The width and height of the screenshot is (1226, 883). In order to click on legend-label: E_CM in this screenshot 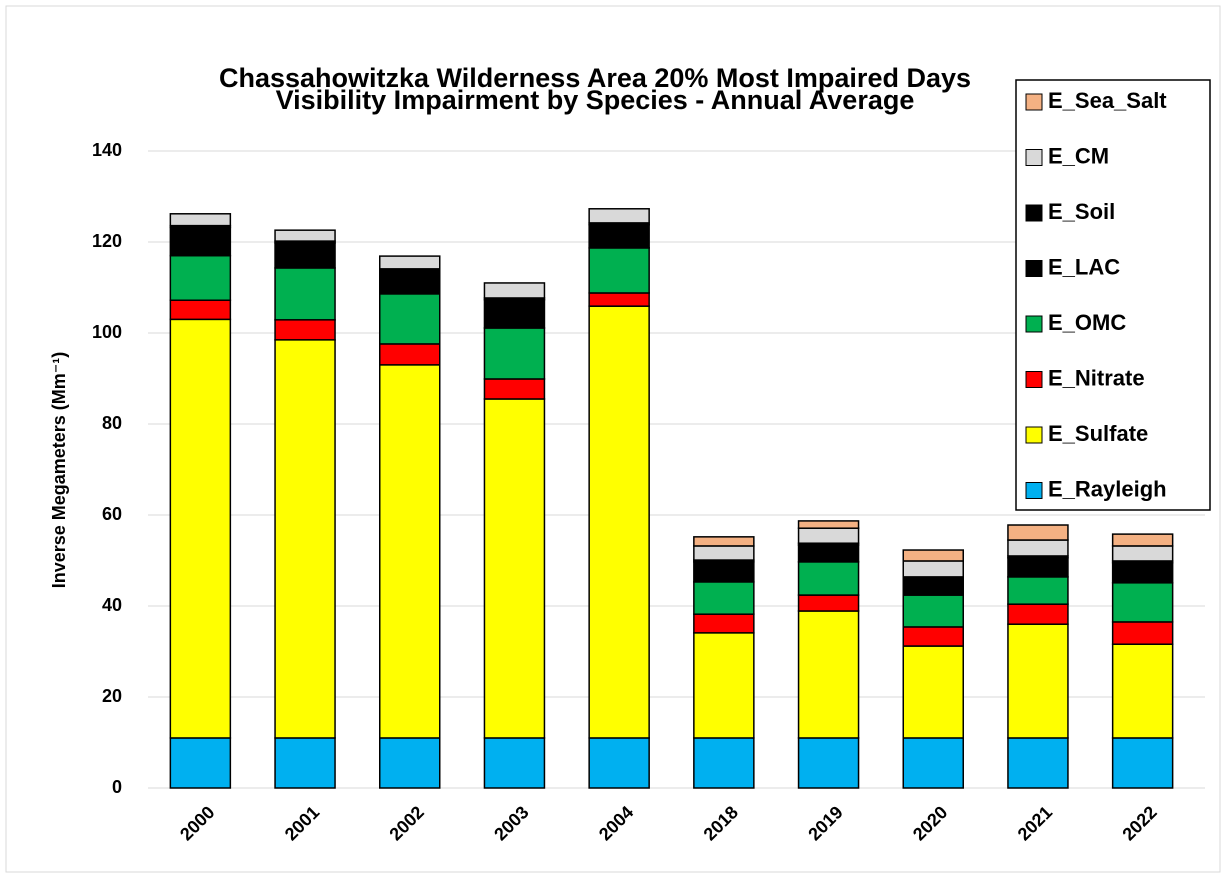, I will do `click(1078, 155)`.